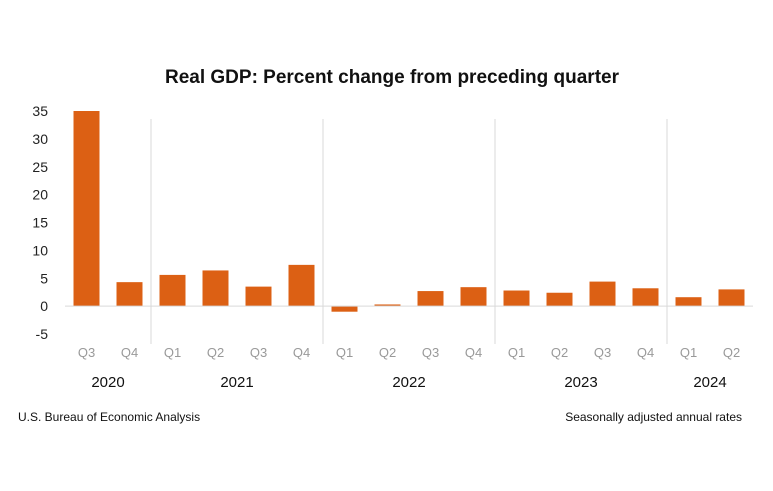  What do you see at coordinates (653, 417) in the screenshot?
I see `note-label: Seasonally adjusted annual rates` at bounding box center [653, 417].